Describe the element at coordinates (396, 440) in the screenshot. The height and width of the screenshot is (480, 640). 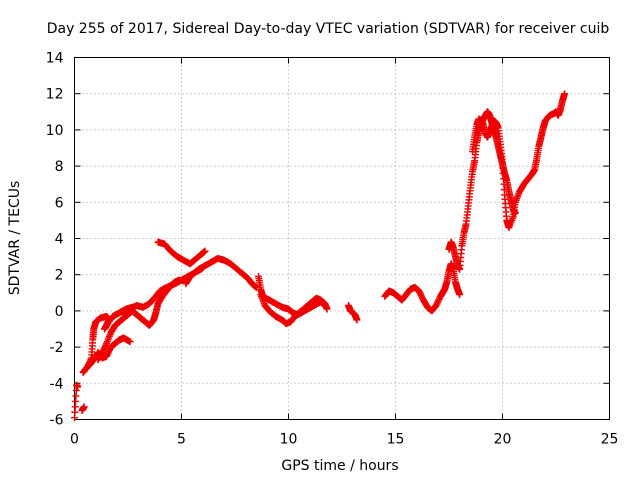
I see `x-tick-label: 15` at that location.